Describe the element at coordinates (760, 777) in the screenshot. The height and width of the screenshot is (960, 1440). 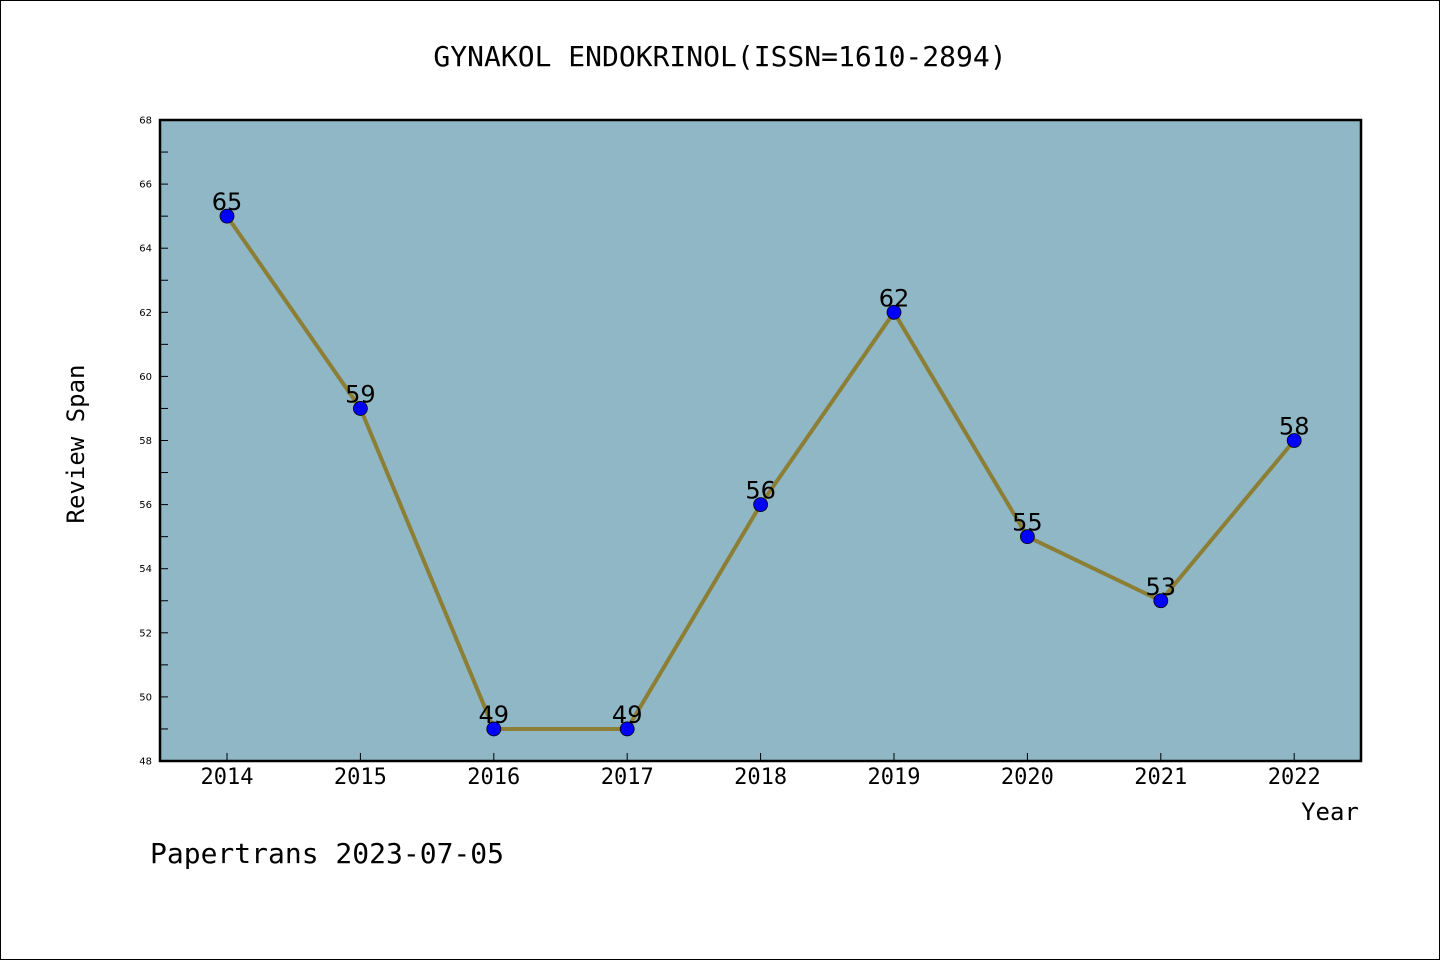
I see `x-tick-label: 2018` at that location.